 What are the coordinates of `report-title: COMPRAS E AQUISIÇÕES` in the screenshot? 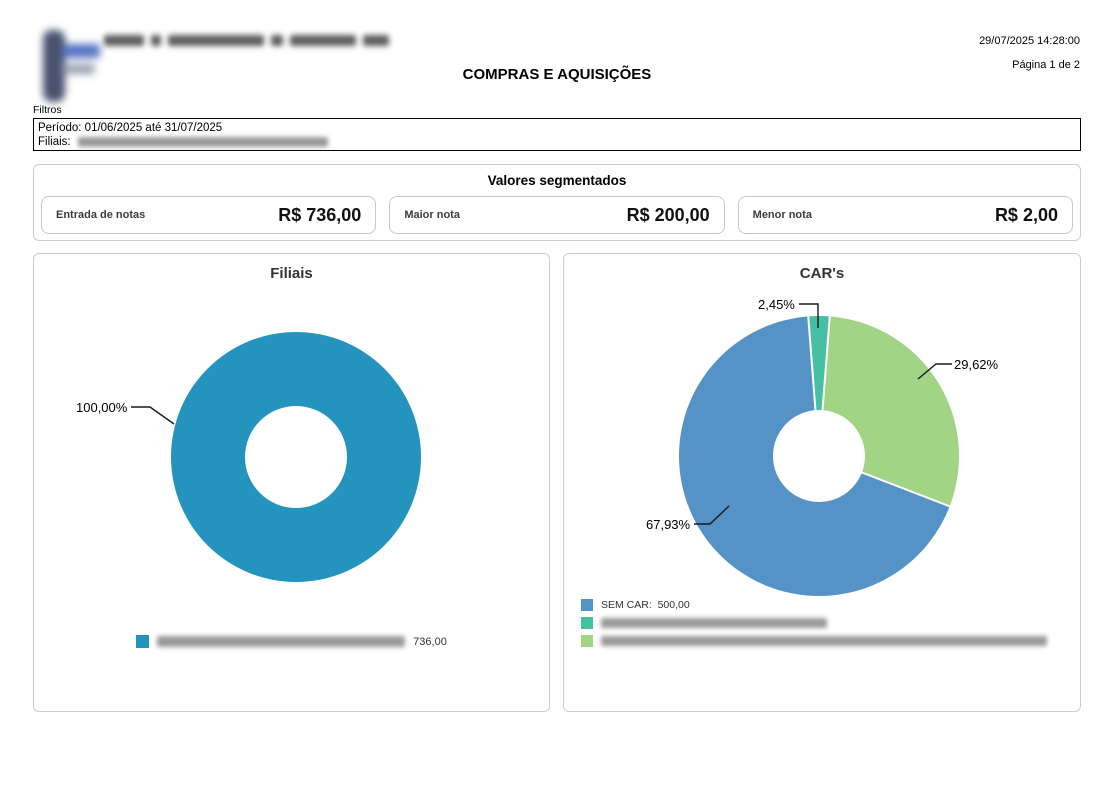 It's located at (557, 74).